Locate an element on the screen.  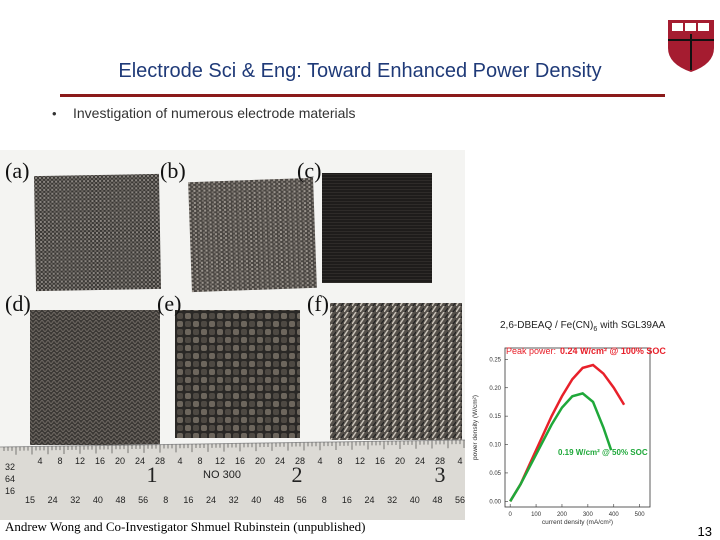
x-tick-label: 500 is located at coordinates (640, 515).